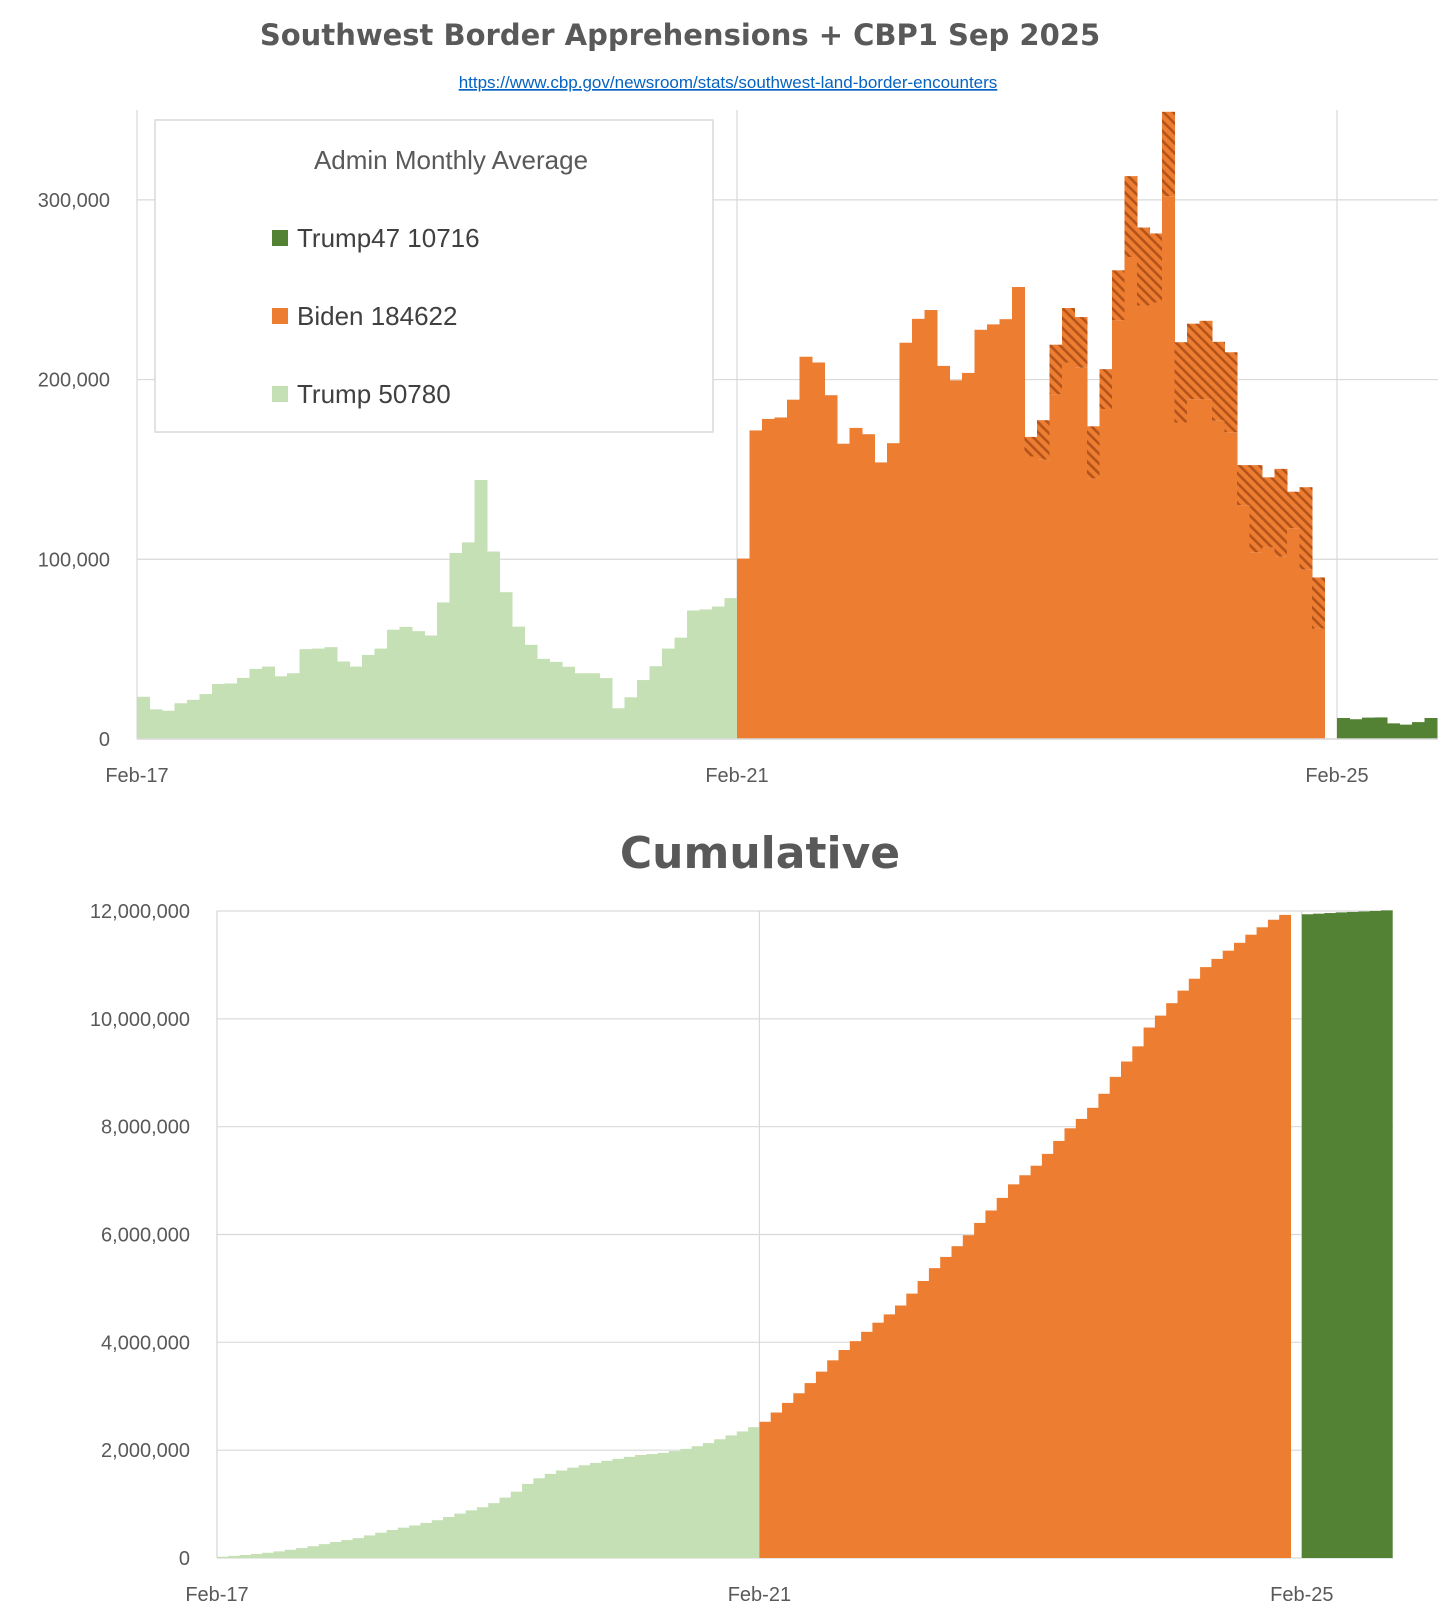  I want to click on legend-box, so click(434, 276).